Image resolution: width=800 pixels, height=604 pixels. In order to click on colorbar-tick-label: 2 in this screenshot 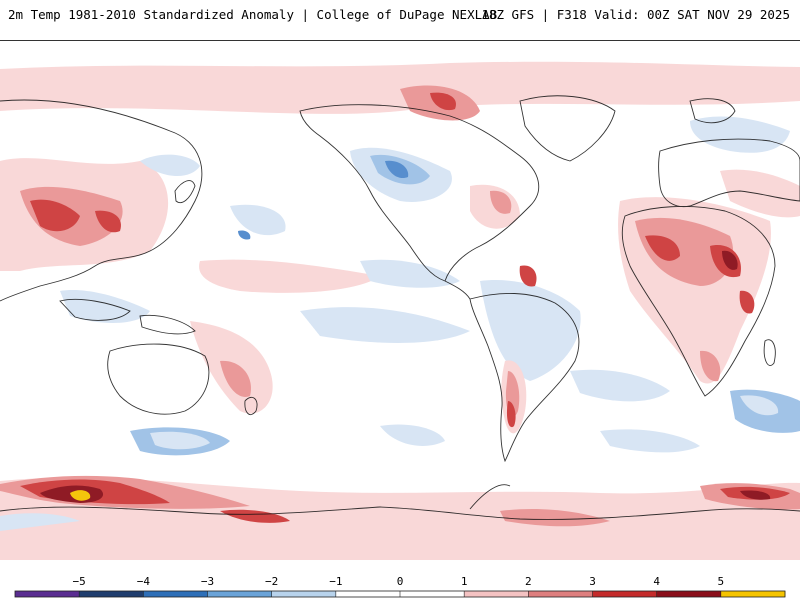, I will do `click(528, 581)`.